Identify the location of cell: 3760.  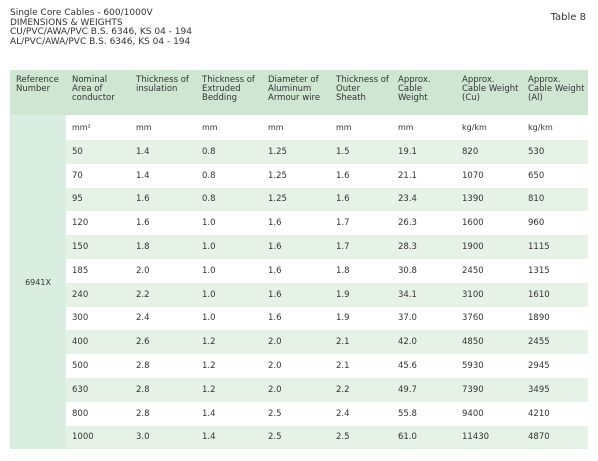
(473, 318).